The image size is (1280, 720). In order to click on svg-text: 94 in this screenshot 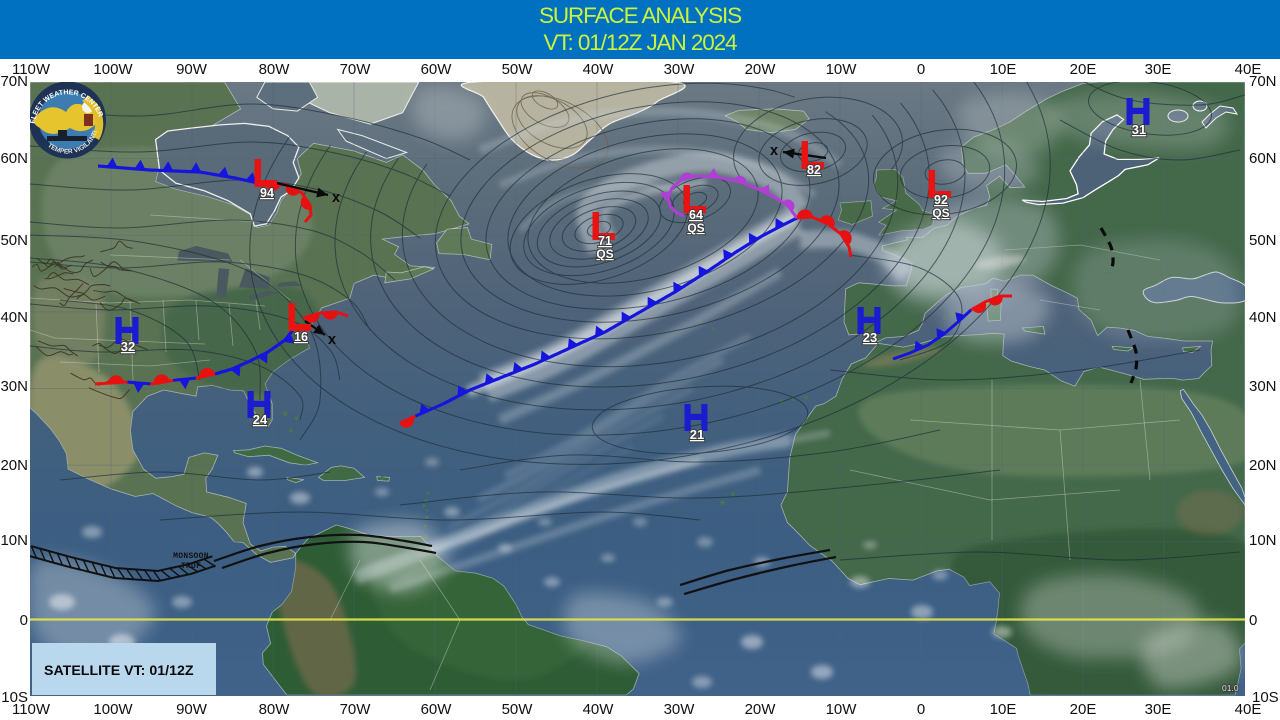, I will do `click(267, 193)`.